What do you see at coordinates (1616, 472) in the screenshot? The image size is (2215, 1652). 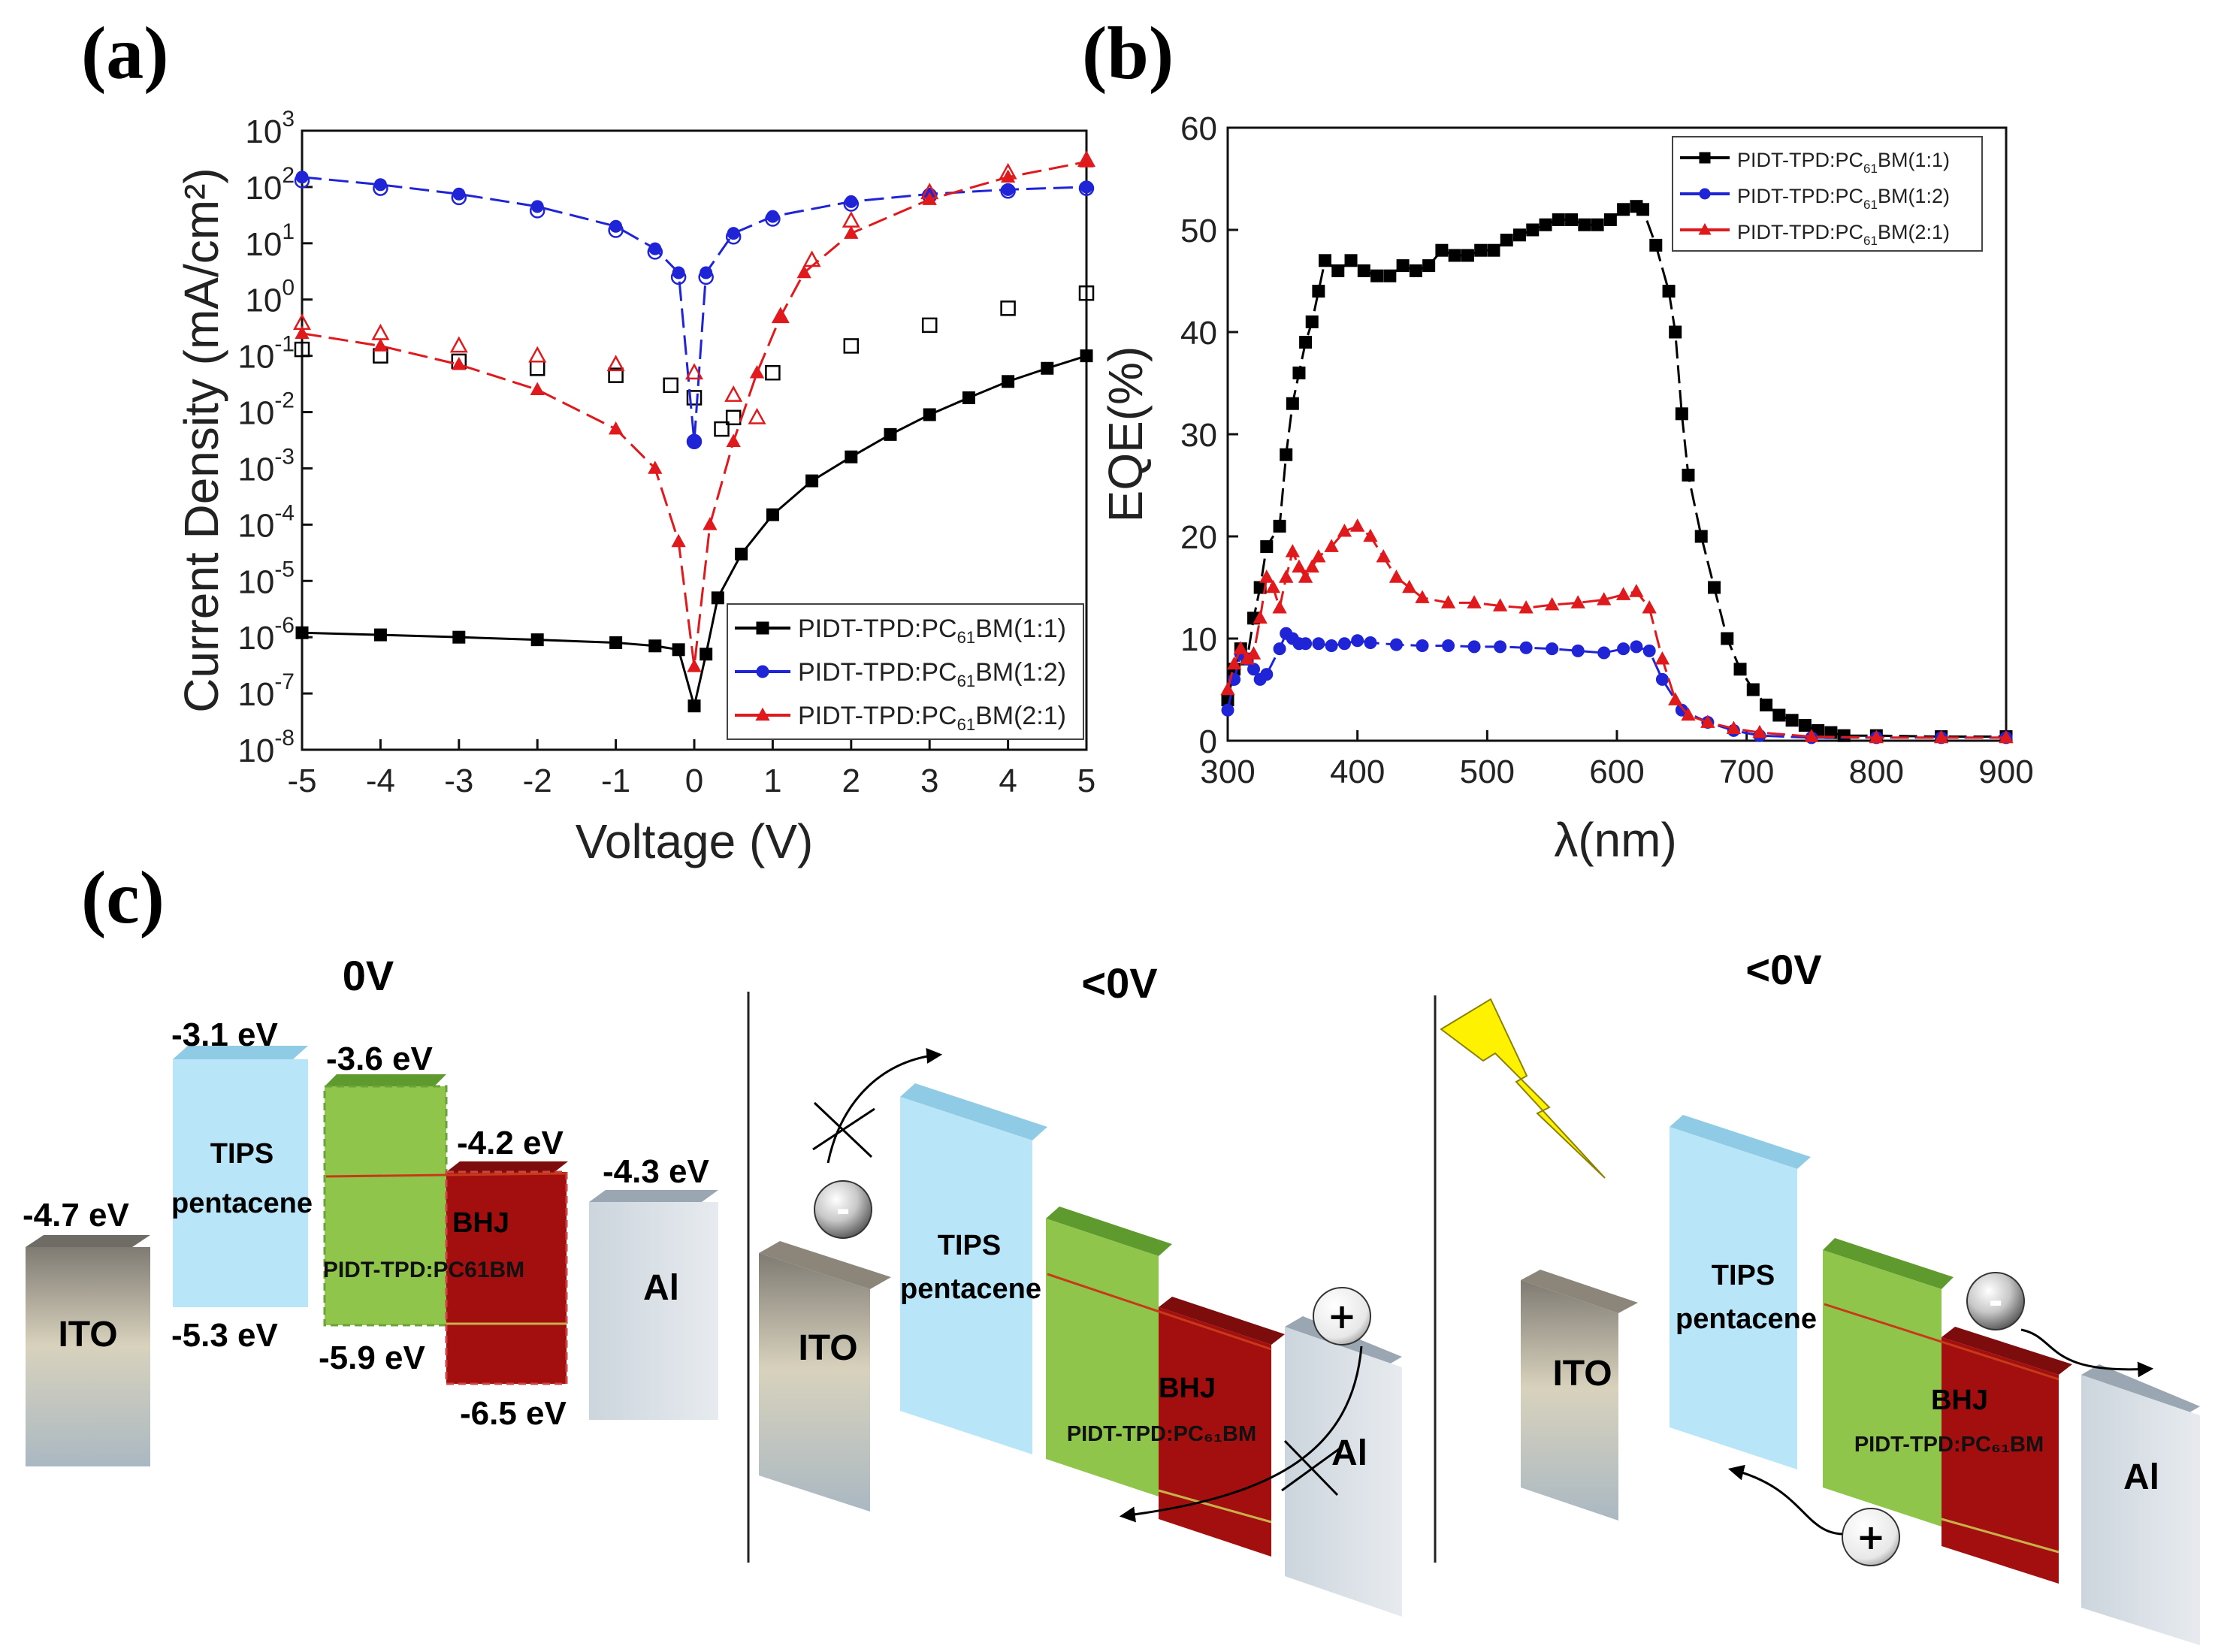 I see `b-series-line` at bounding box center [1616, 472].